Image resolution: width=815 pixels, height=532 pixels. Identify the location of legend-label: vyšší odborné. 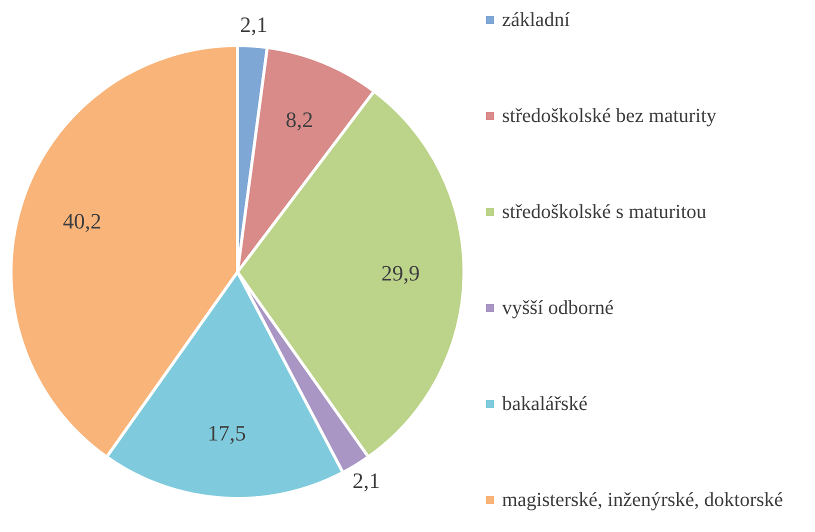
(558, 308).